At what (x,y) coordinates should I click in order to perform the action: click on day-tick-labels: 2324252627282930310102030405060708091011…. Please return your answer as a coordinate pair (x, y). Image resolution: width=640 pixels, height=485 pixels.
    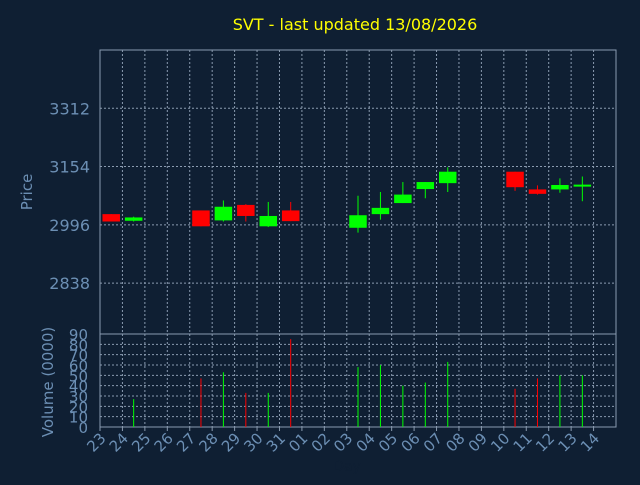
    Looking at the image, I should click on (343, 441).